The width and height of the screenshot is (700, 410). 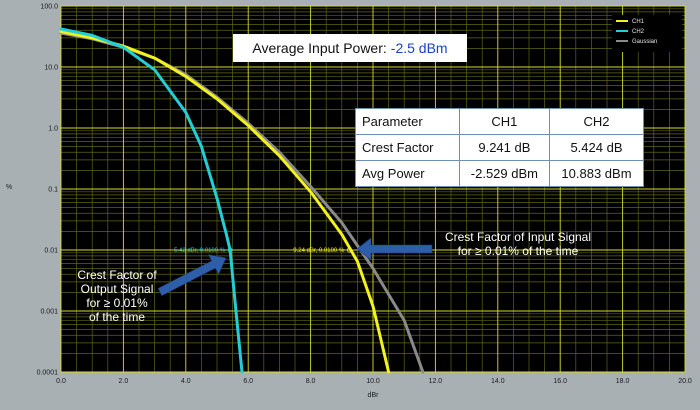 I want to click on y-tick-label: 10.0, so click(x=51, y=68).